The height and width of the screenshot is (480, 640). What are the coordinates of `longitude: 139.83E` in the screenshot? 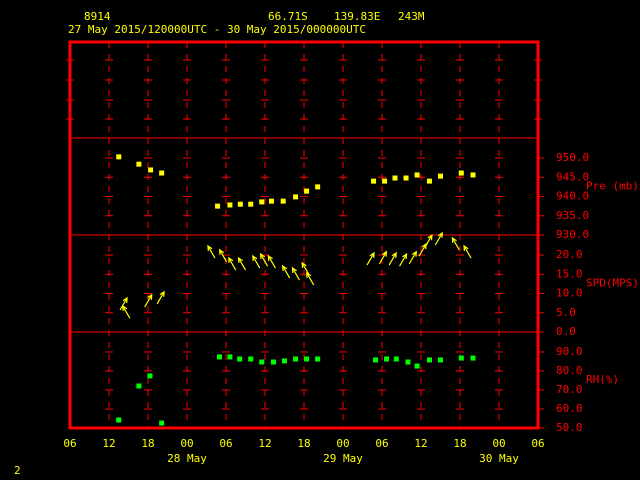 It's located at (357, 16).